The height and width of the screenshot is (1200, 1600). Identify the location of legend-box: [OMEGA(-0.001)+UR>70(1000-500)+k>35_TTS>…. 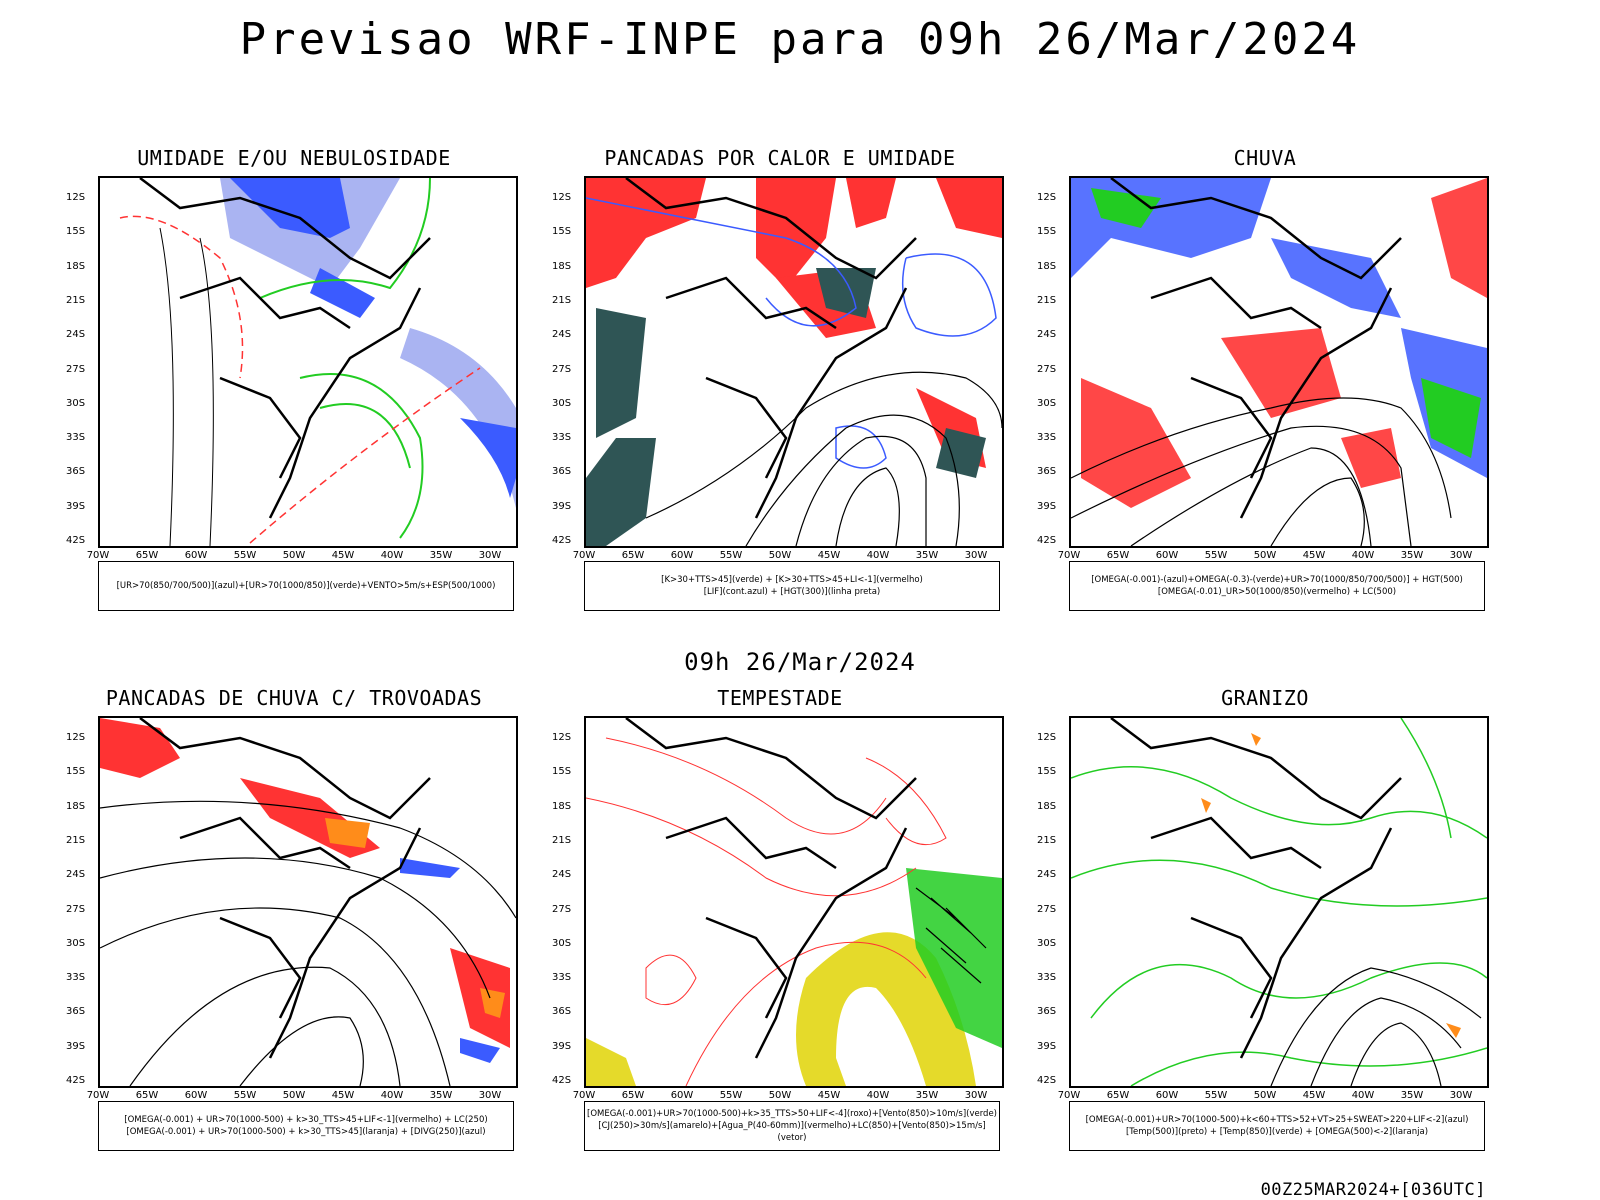
(792, 1126).